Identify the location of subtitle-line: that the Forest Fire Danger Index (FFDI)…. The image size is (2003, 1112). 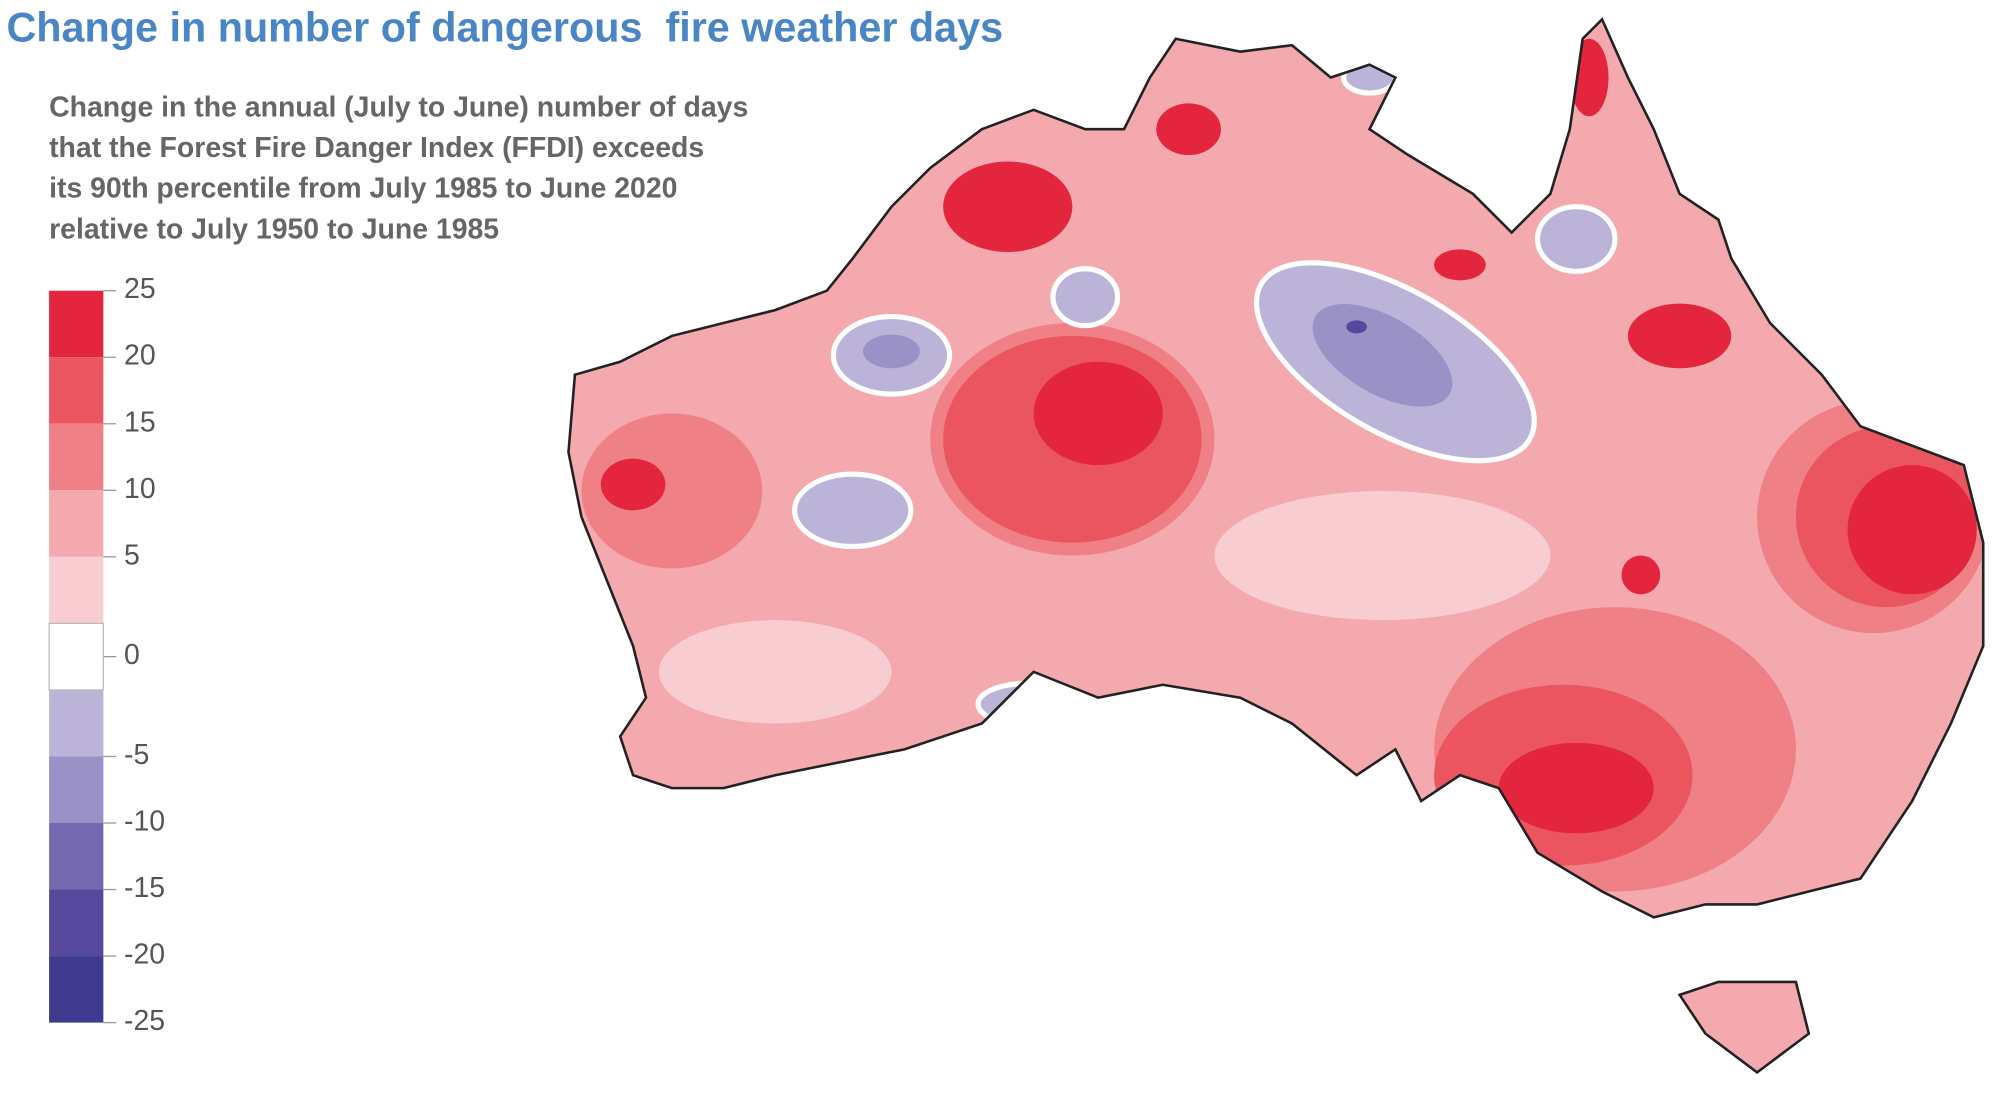
(376, 148).